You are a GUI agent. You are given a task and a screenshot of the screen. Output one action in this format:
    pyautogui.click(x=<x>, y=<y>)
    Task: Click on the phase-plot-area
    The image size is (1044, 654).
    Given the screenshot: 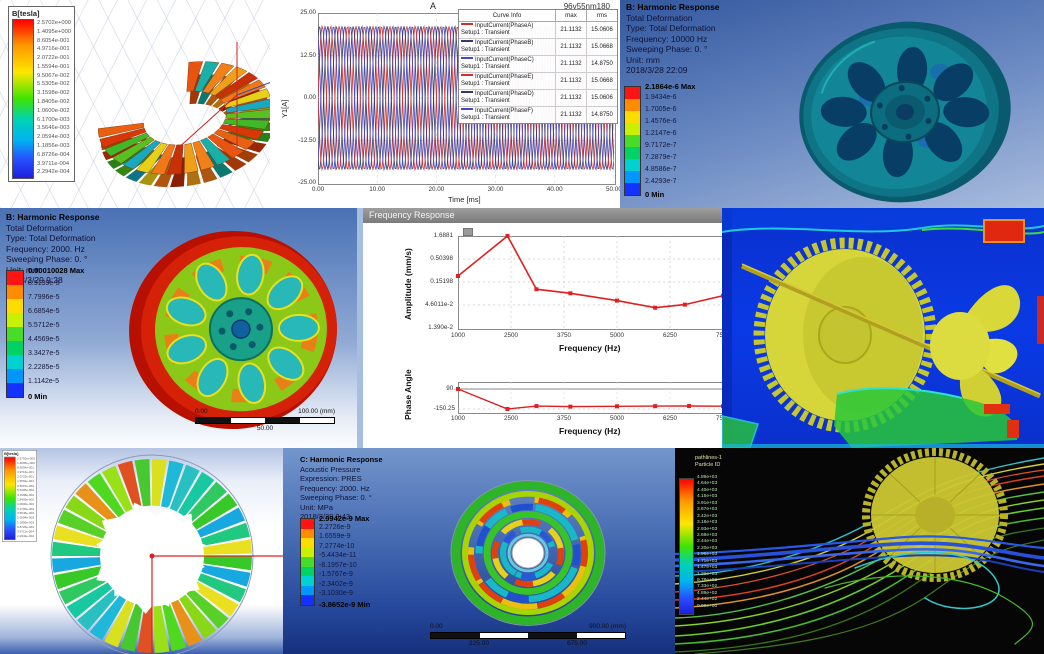 What is the action you would take?
    pyautogui.click(x=590, y=398)
    